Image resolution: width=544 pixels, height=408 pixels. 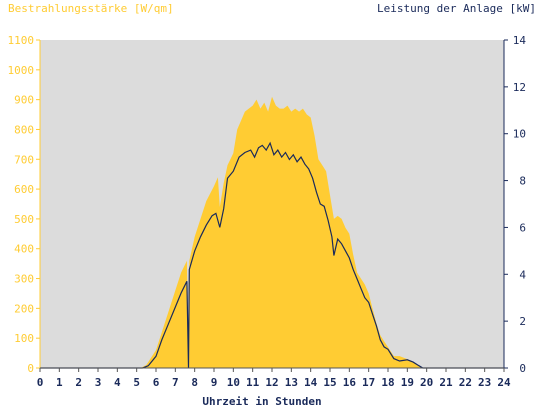 I want to click on x-axis-tick-label: 17, so click(x=368, y=382).